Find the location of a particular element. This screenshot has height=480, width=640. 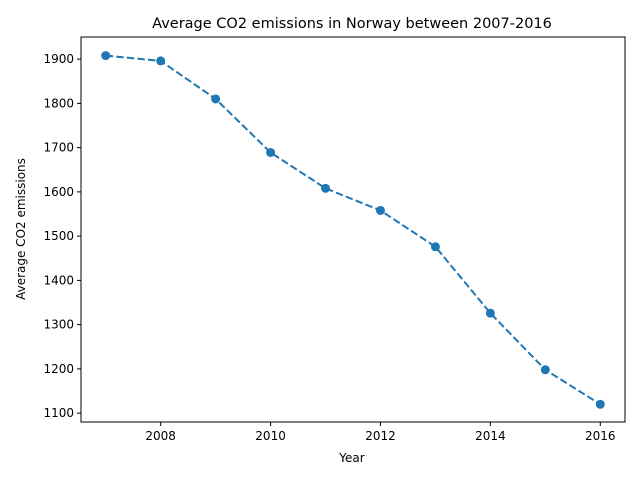

y-tick-label: 1500 is located at coordinates (58, 236).